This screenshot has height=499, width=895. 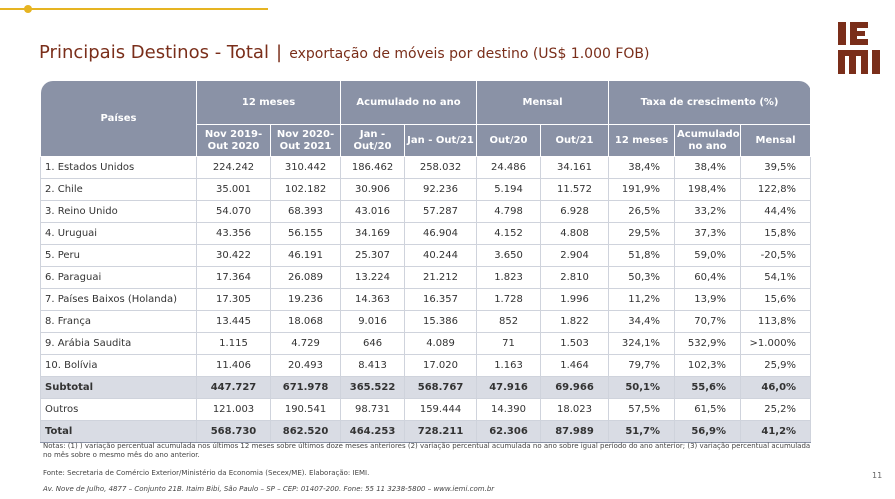 I want to click on growth-rate-cell: 39,5%, so click(x=776, y=167).